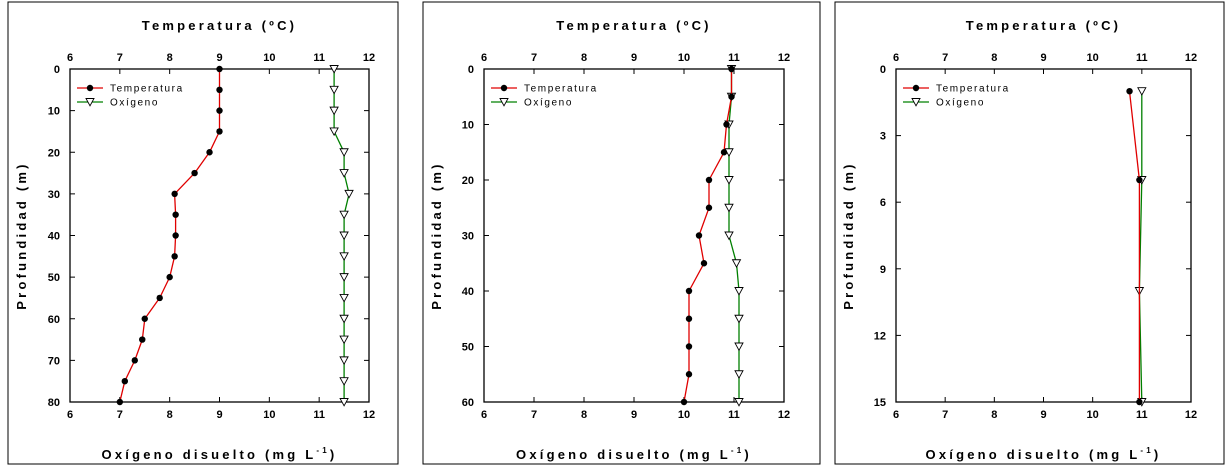 This screenshot has height=466, width=1227. I want to click on top-x-tick-label: 10, so click(1093, 58).